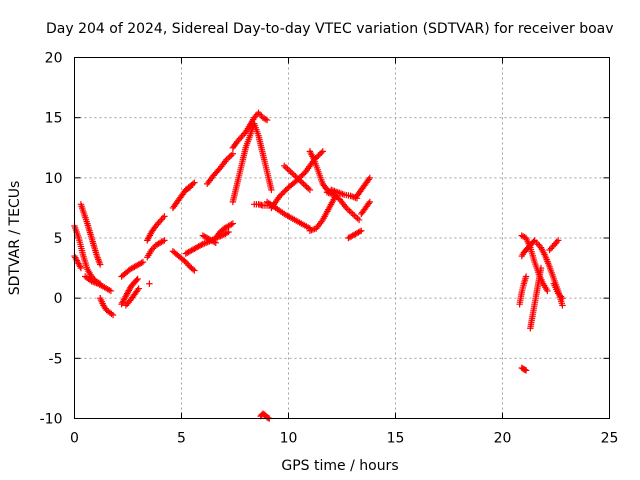 This screenshot has width=640, height=480. Describe the element at coordinates (58, 299) in the screenshot. I see `y-tick-label: 0` at that location.